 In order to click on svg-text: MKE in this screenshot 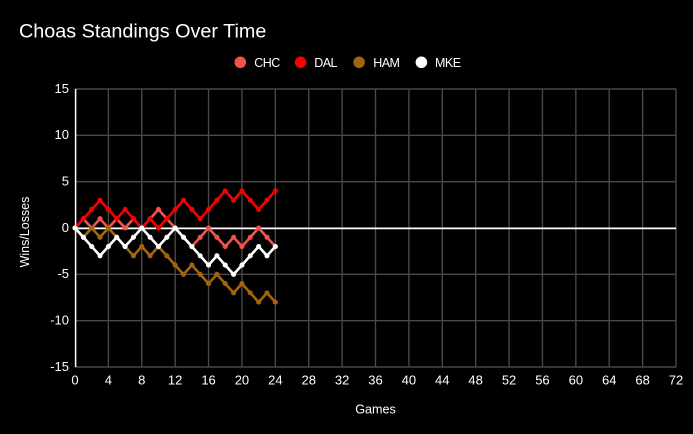, I will do `click(448, 63)`.